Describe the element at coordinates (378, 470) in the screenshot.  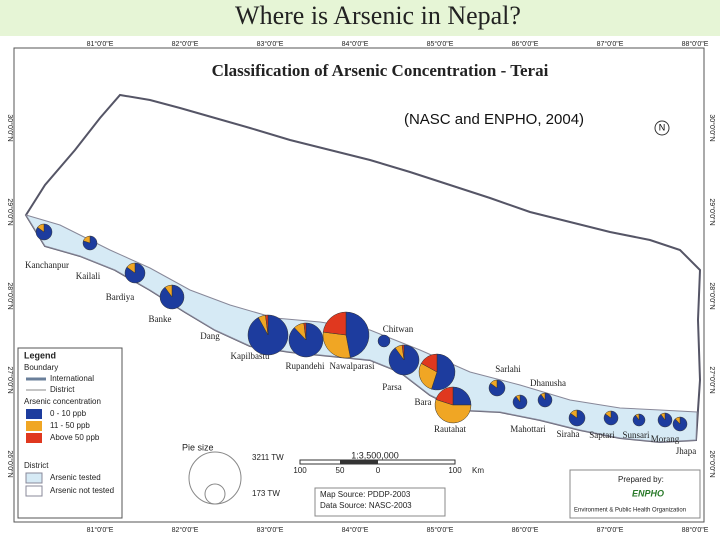
I see `scale-tick: 0` at that location.